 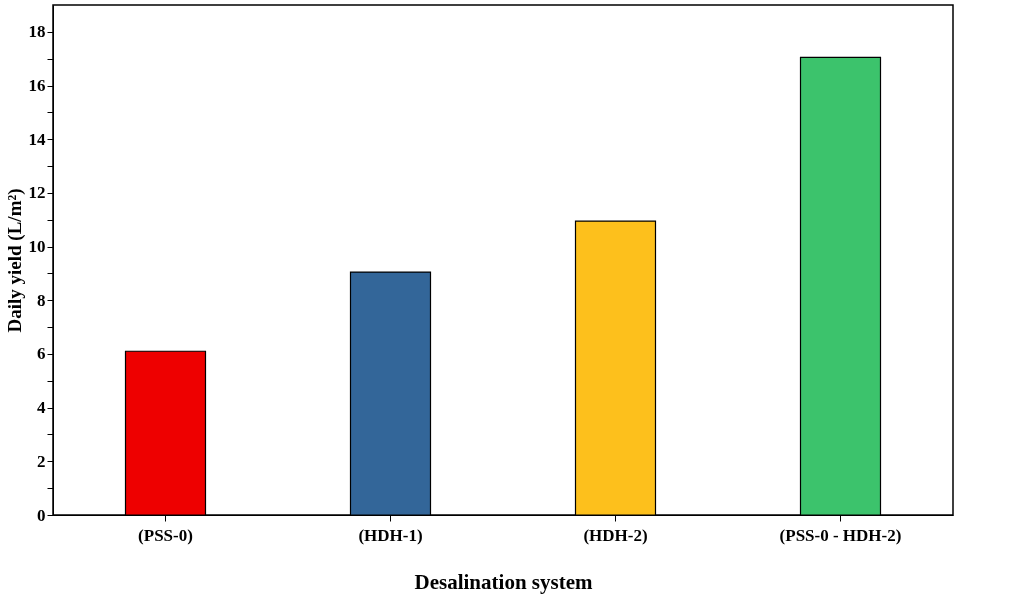 What do you see at coordinates (37, 247) in the screenshot?
I see `y-tick-label: 10` at bounding box center [37, 247].